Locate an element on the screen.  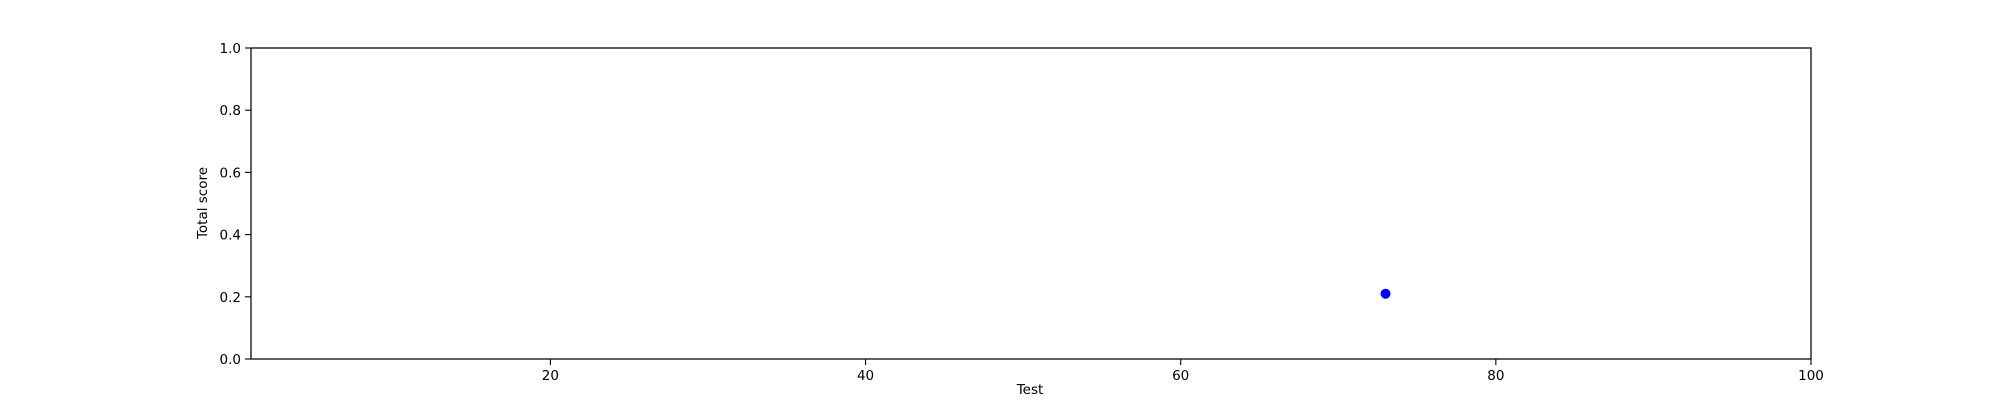
x-axis-ticks: 20 40 60 80 100 is located at coordinates (1183, 371).